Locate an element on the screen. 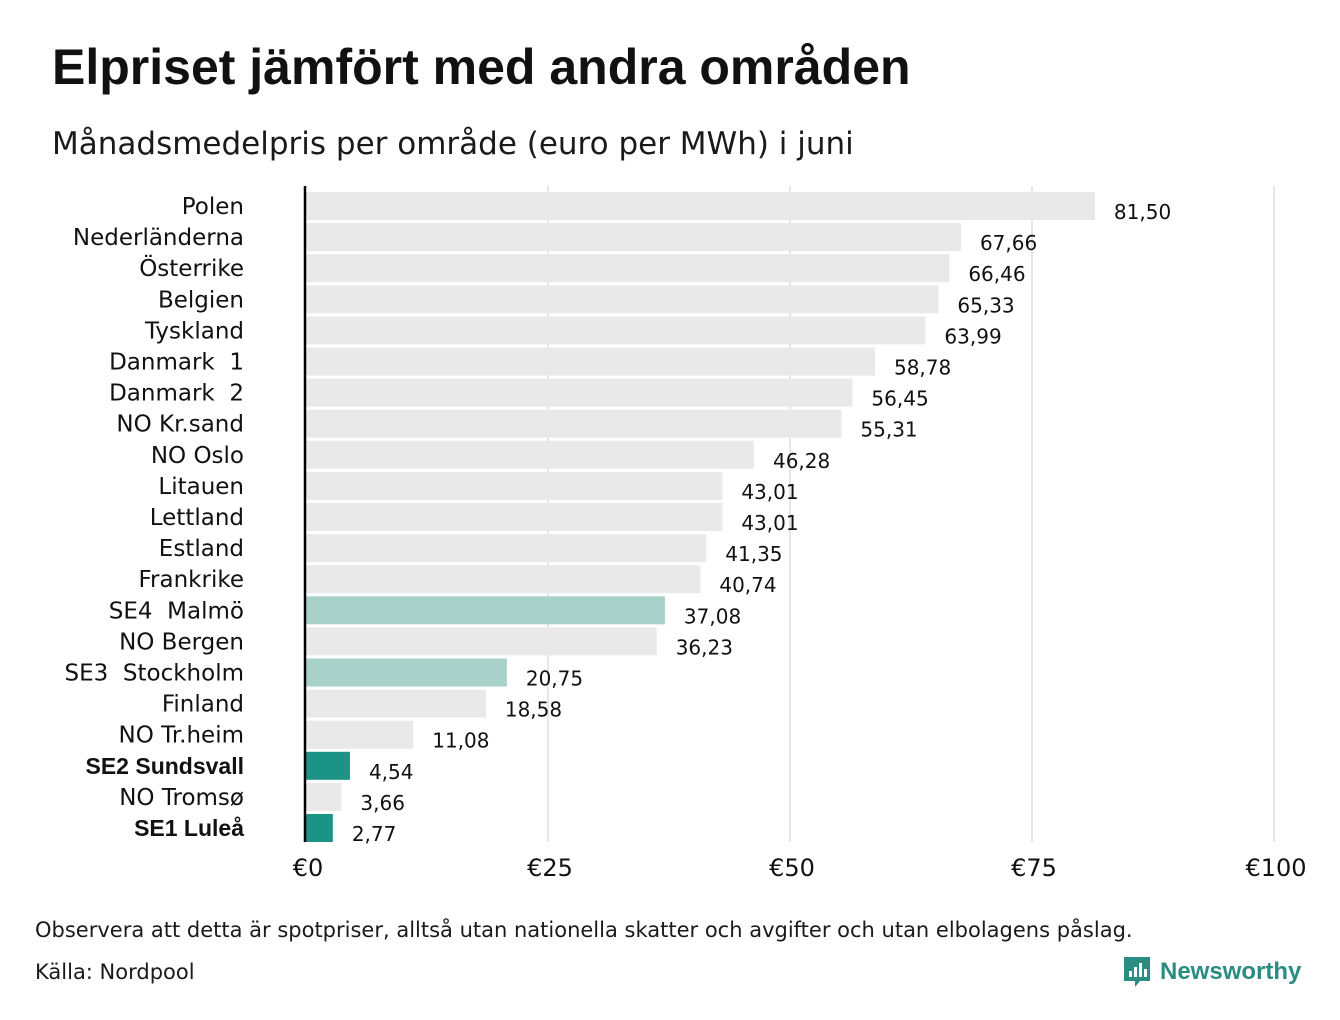 This screenshot has height=1020, width=1340. brand-name: Newsworthy is located at coordinates (1231, 971).